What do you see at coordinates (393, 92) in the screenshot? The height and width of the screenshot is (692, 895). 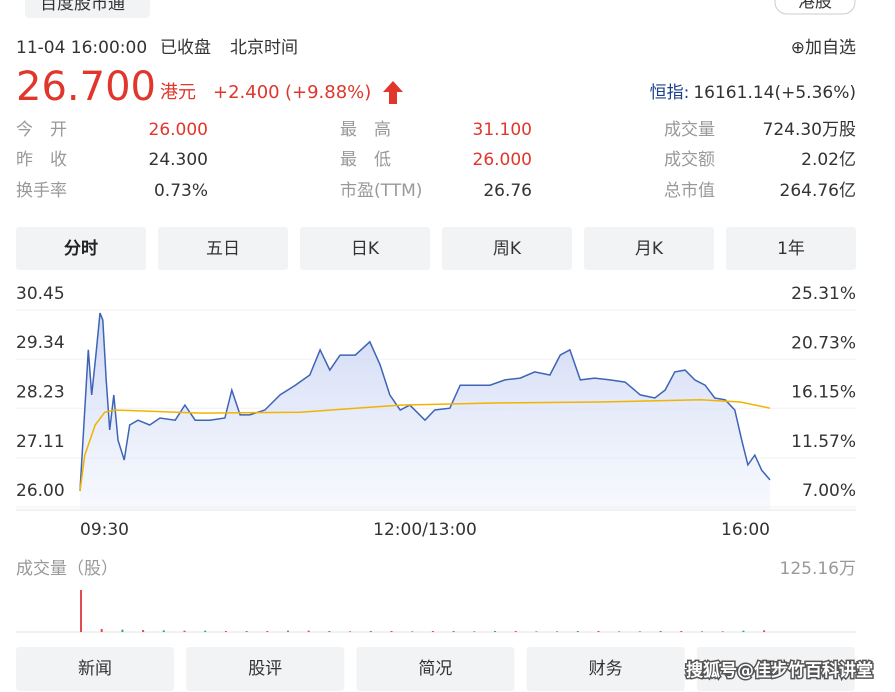 I see `up-arrow` at bounding box center [393, 92].